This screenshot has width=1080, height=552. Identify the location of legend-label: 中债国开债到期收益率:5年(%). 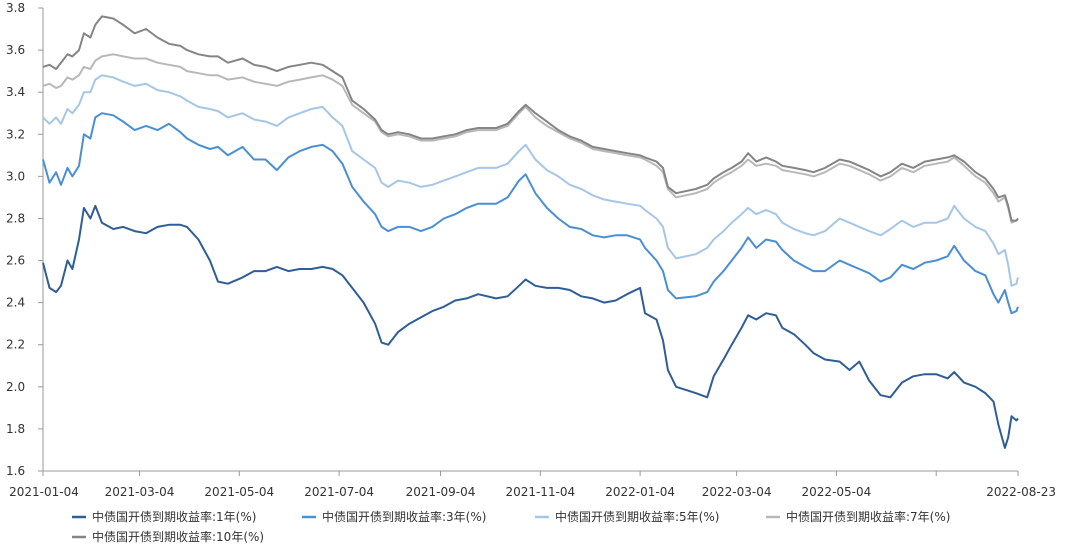
(637, 516).